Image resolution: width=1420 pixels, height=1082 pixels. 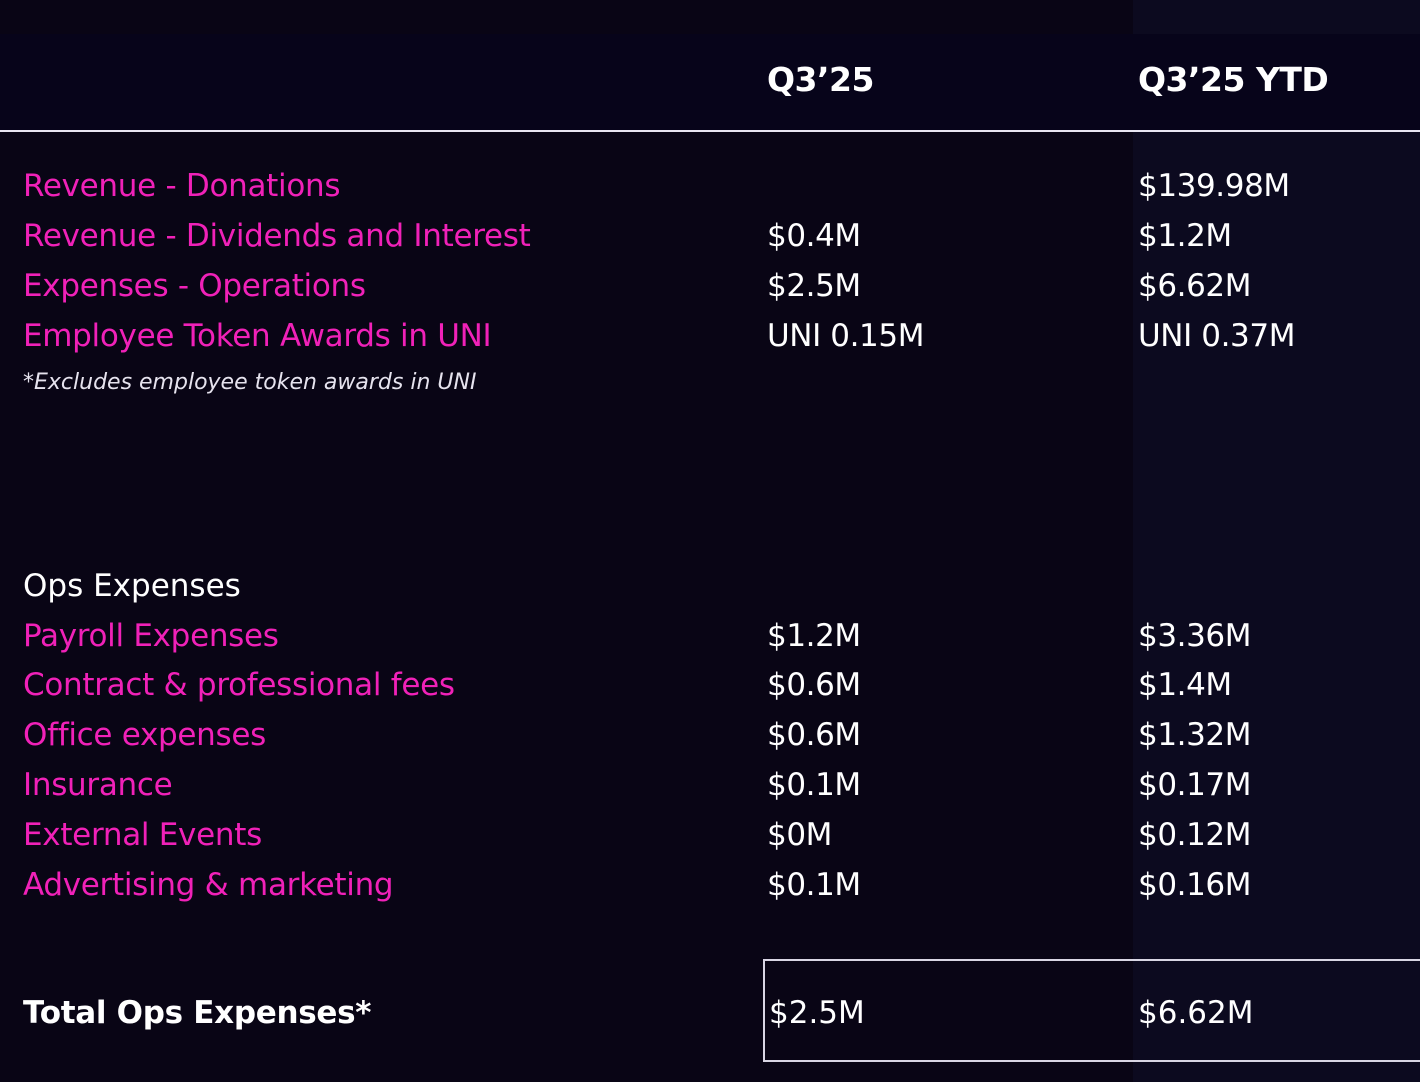 I want to click on table-header, so click(x=710, y=83).